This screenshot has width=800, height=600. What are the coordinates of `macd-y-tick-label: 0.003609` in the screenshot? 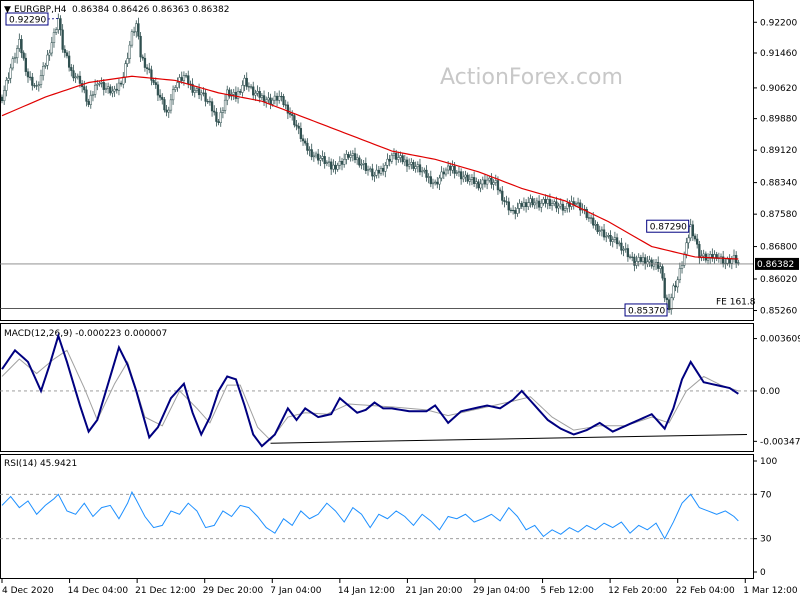 It's located at (780, 340).